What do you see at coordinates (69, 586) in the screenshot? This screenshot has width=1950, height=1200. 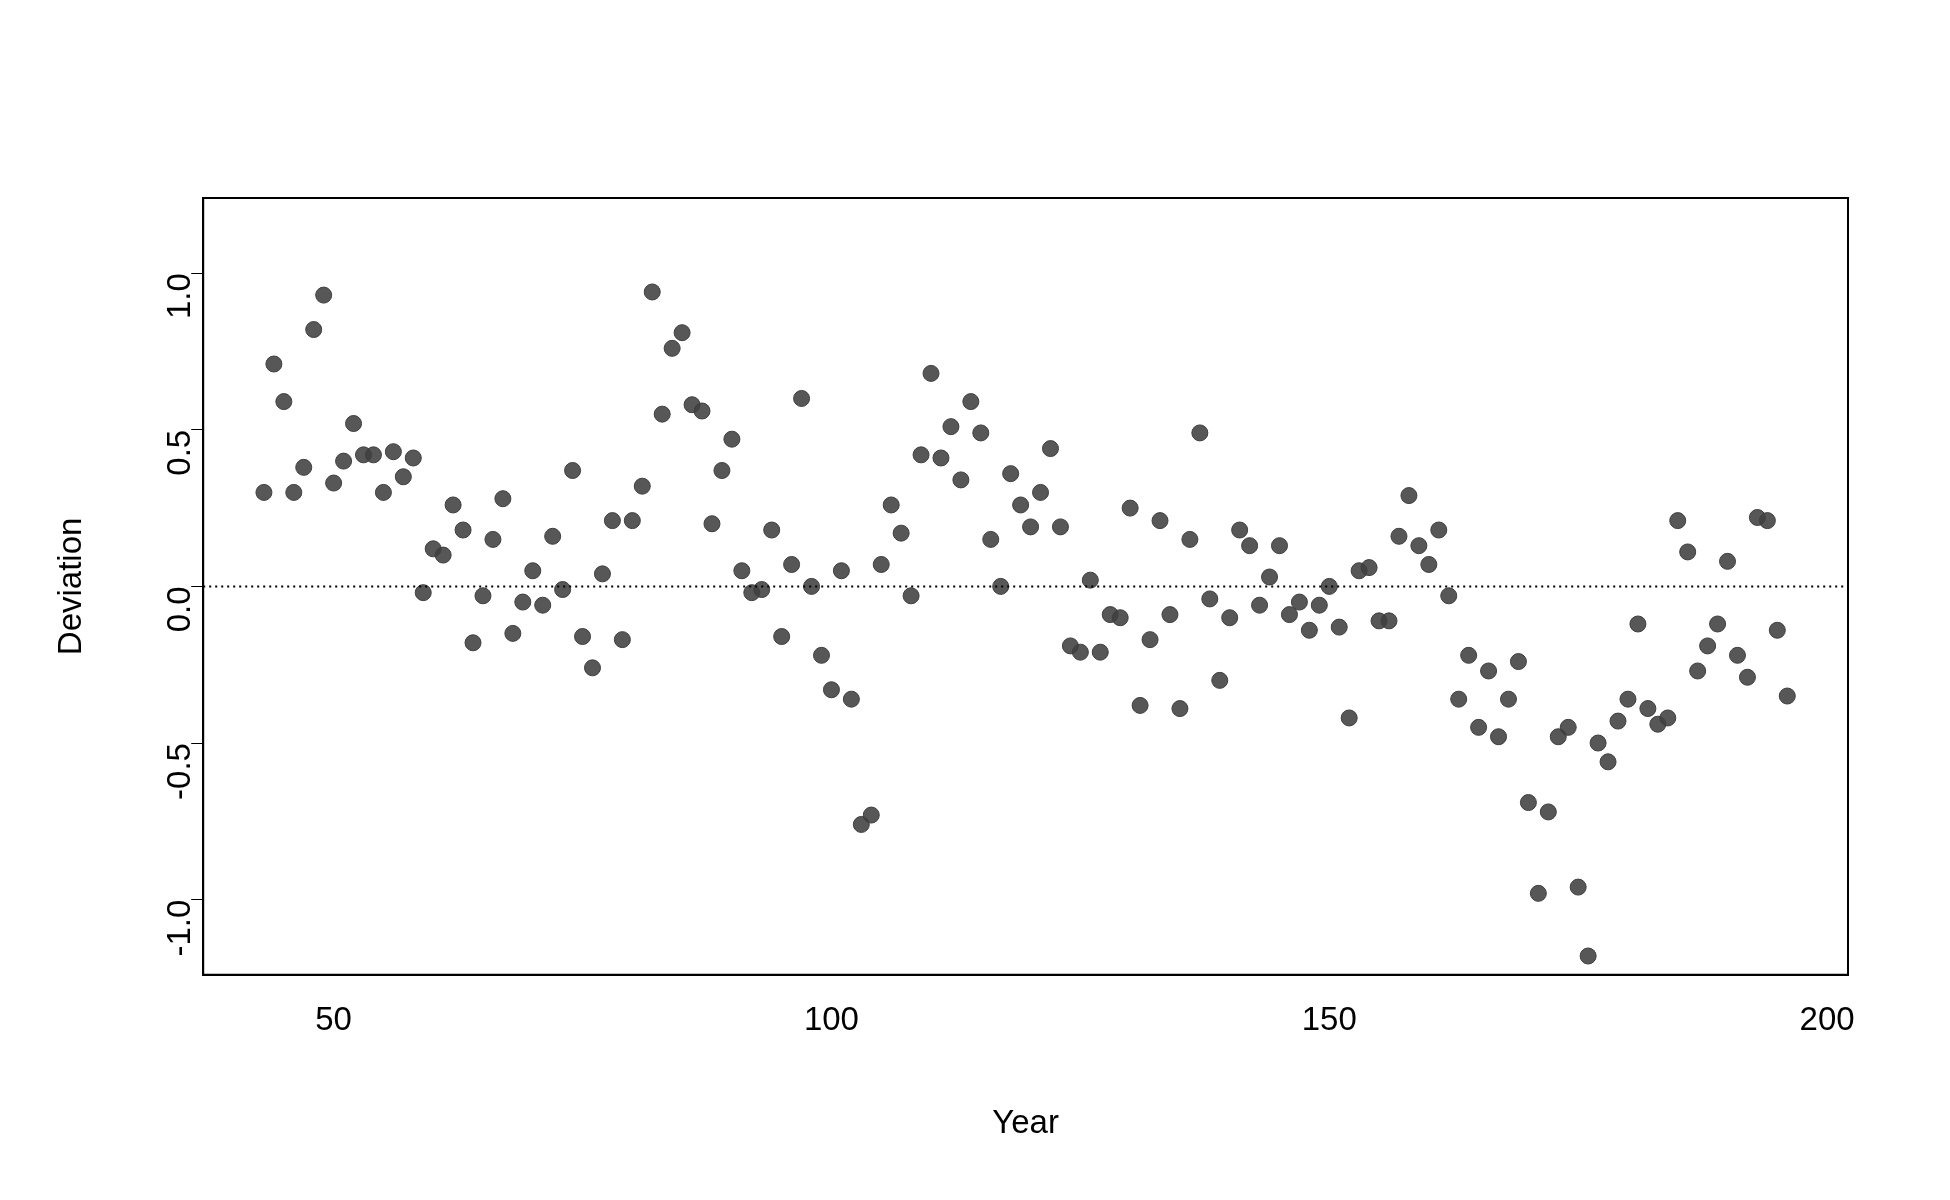 I see `y-axis-title: Deviation` at bounding box center [69, 586].